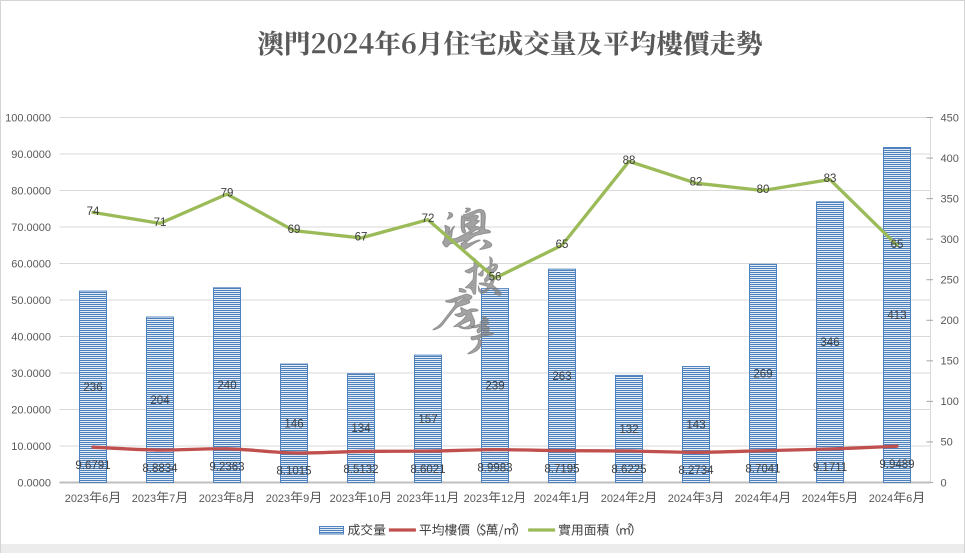 The height and width of the screenshot is (558, 965). I want to click on svg-text: 300, so click(950, 240).